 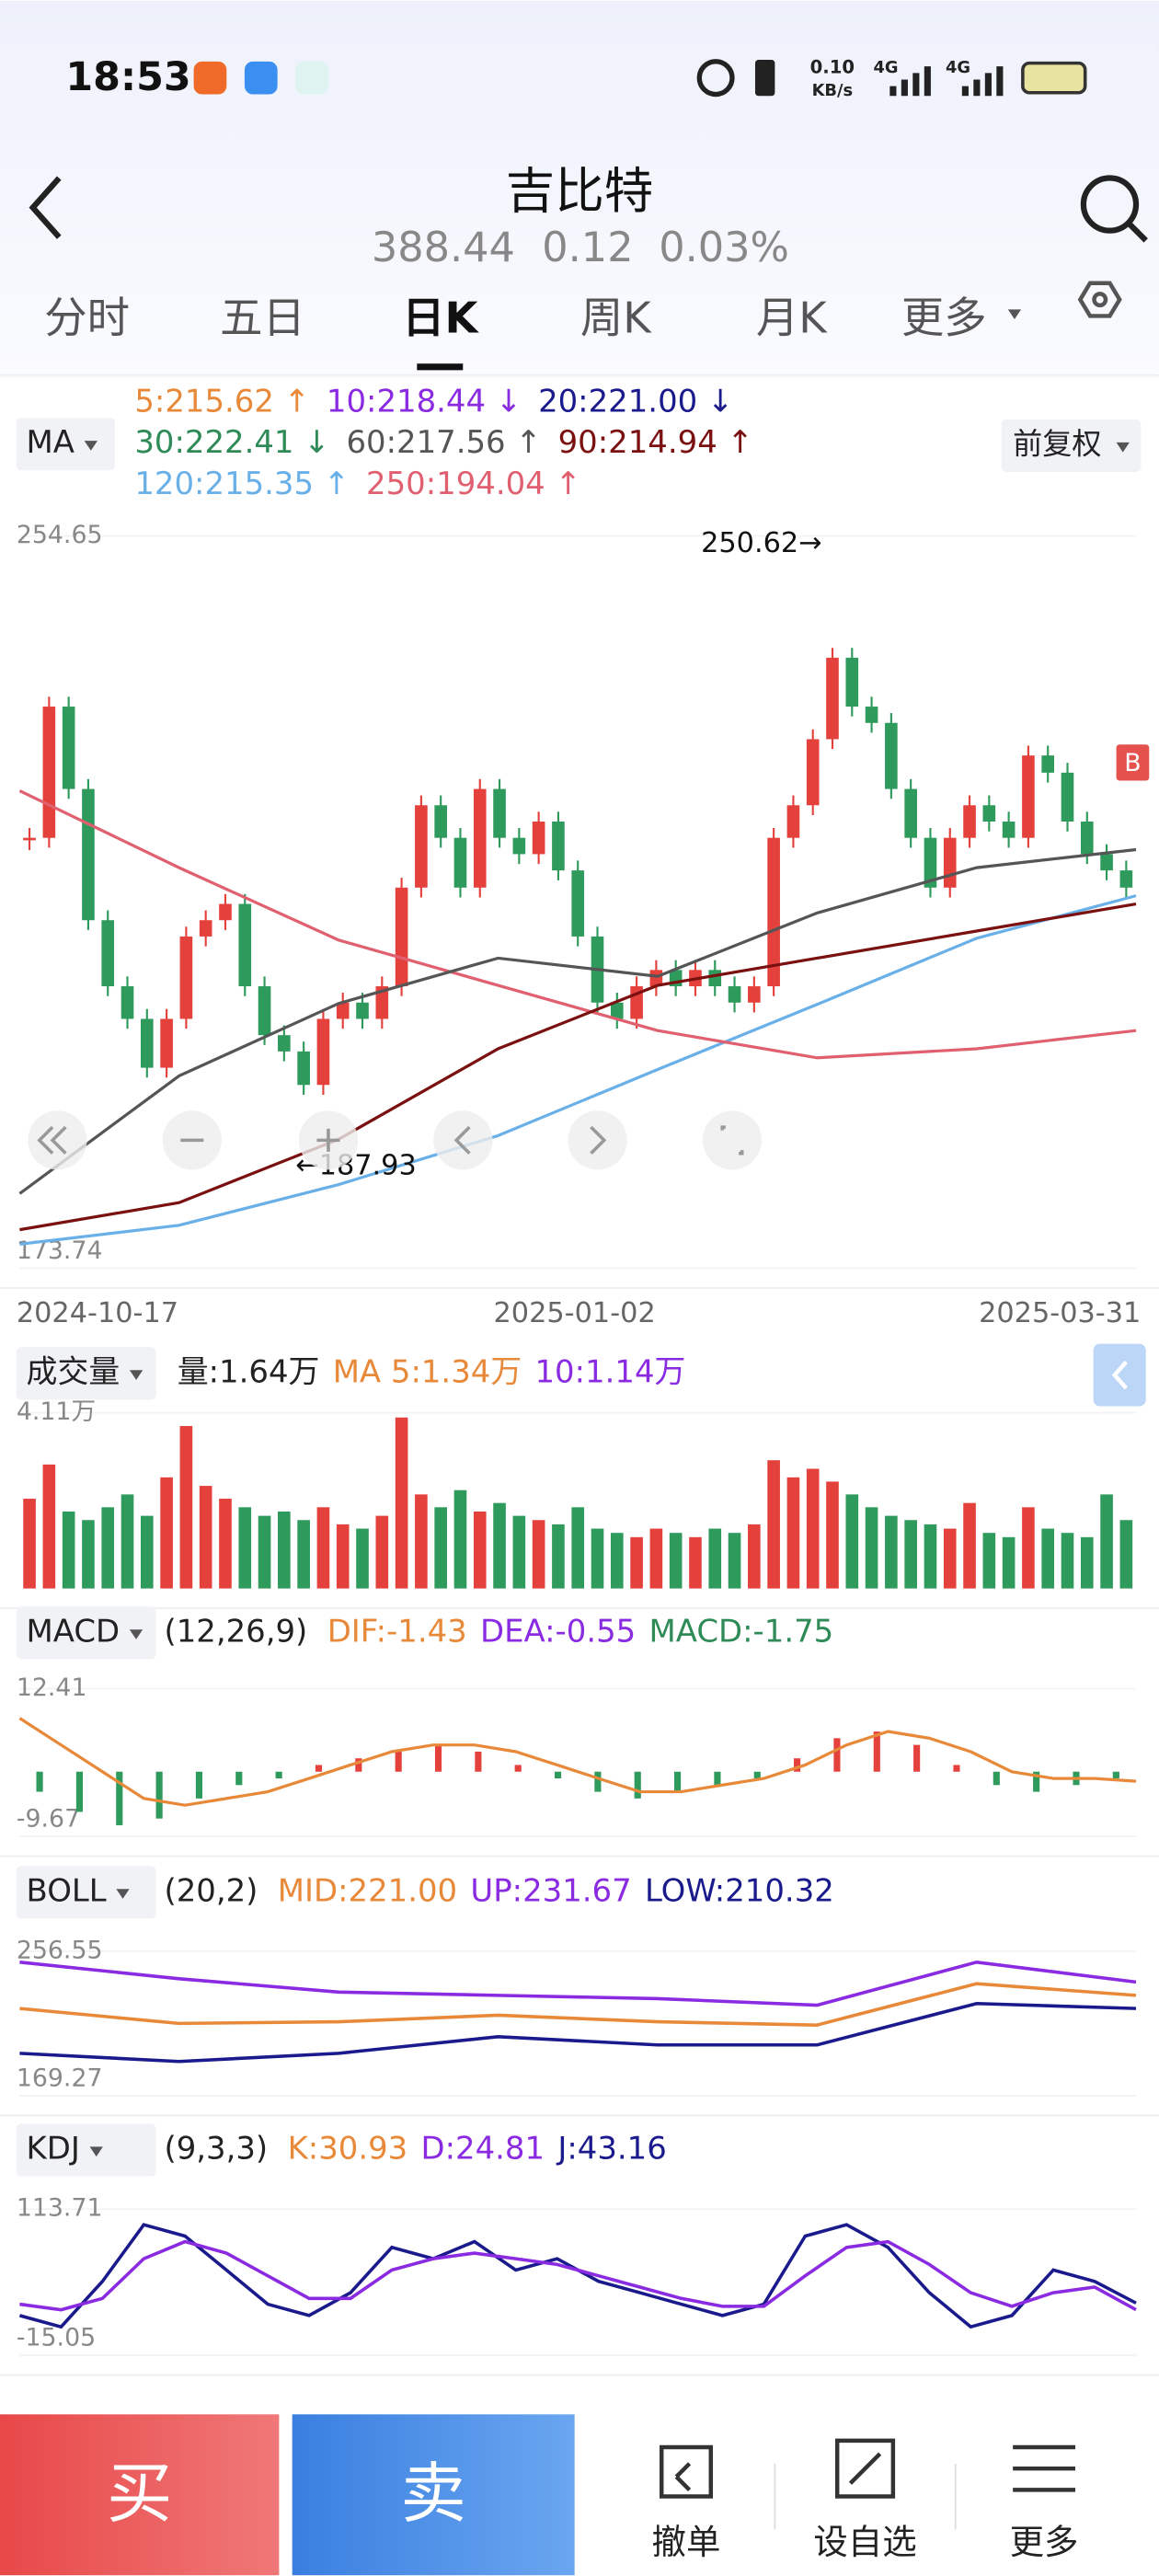 What do you see at coordinates (687, 2471) in the screenshot?
I see `cancel-icon` at bounding box center [687, 2471].